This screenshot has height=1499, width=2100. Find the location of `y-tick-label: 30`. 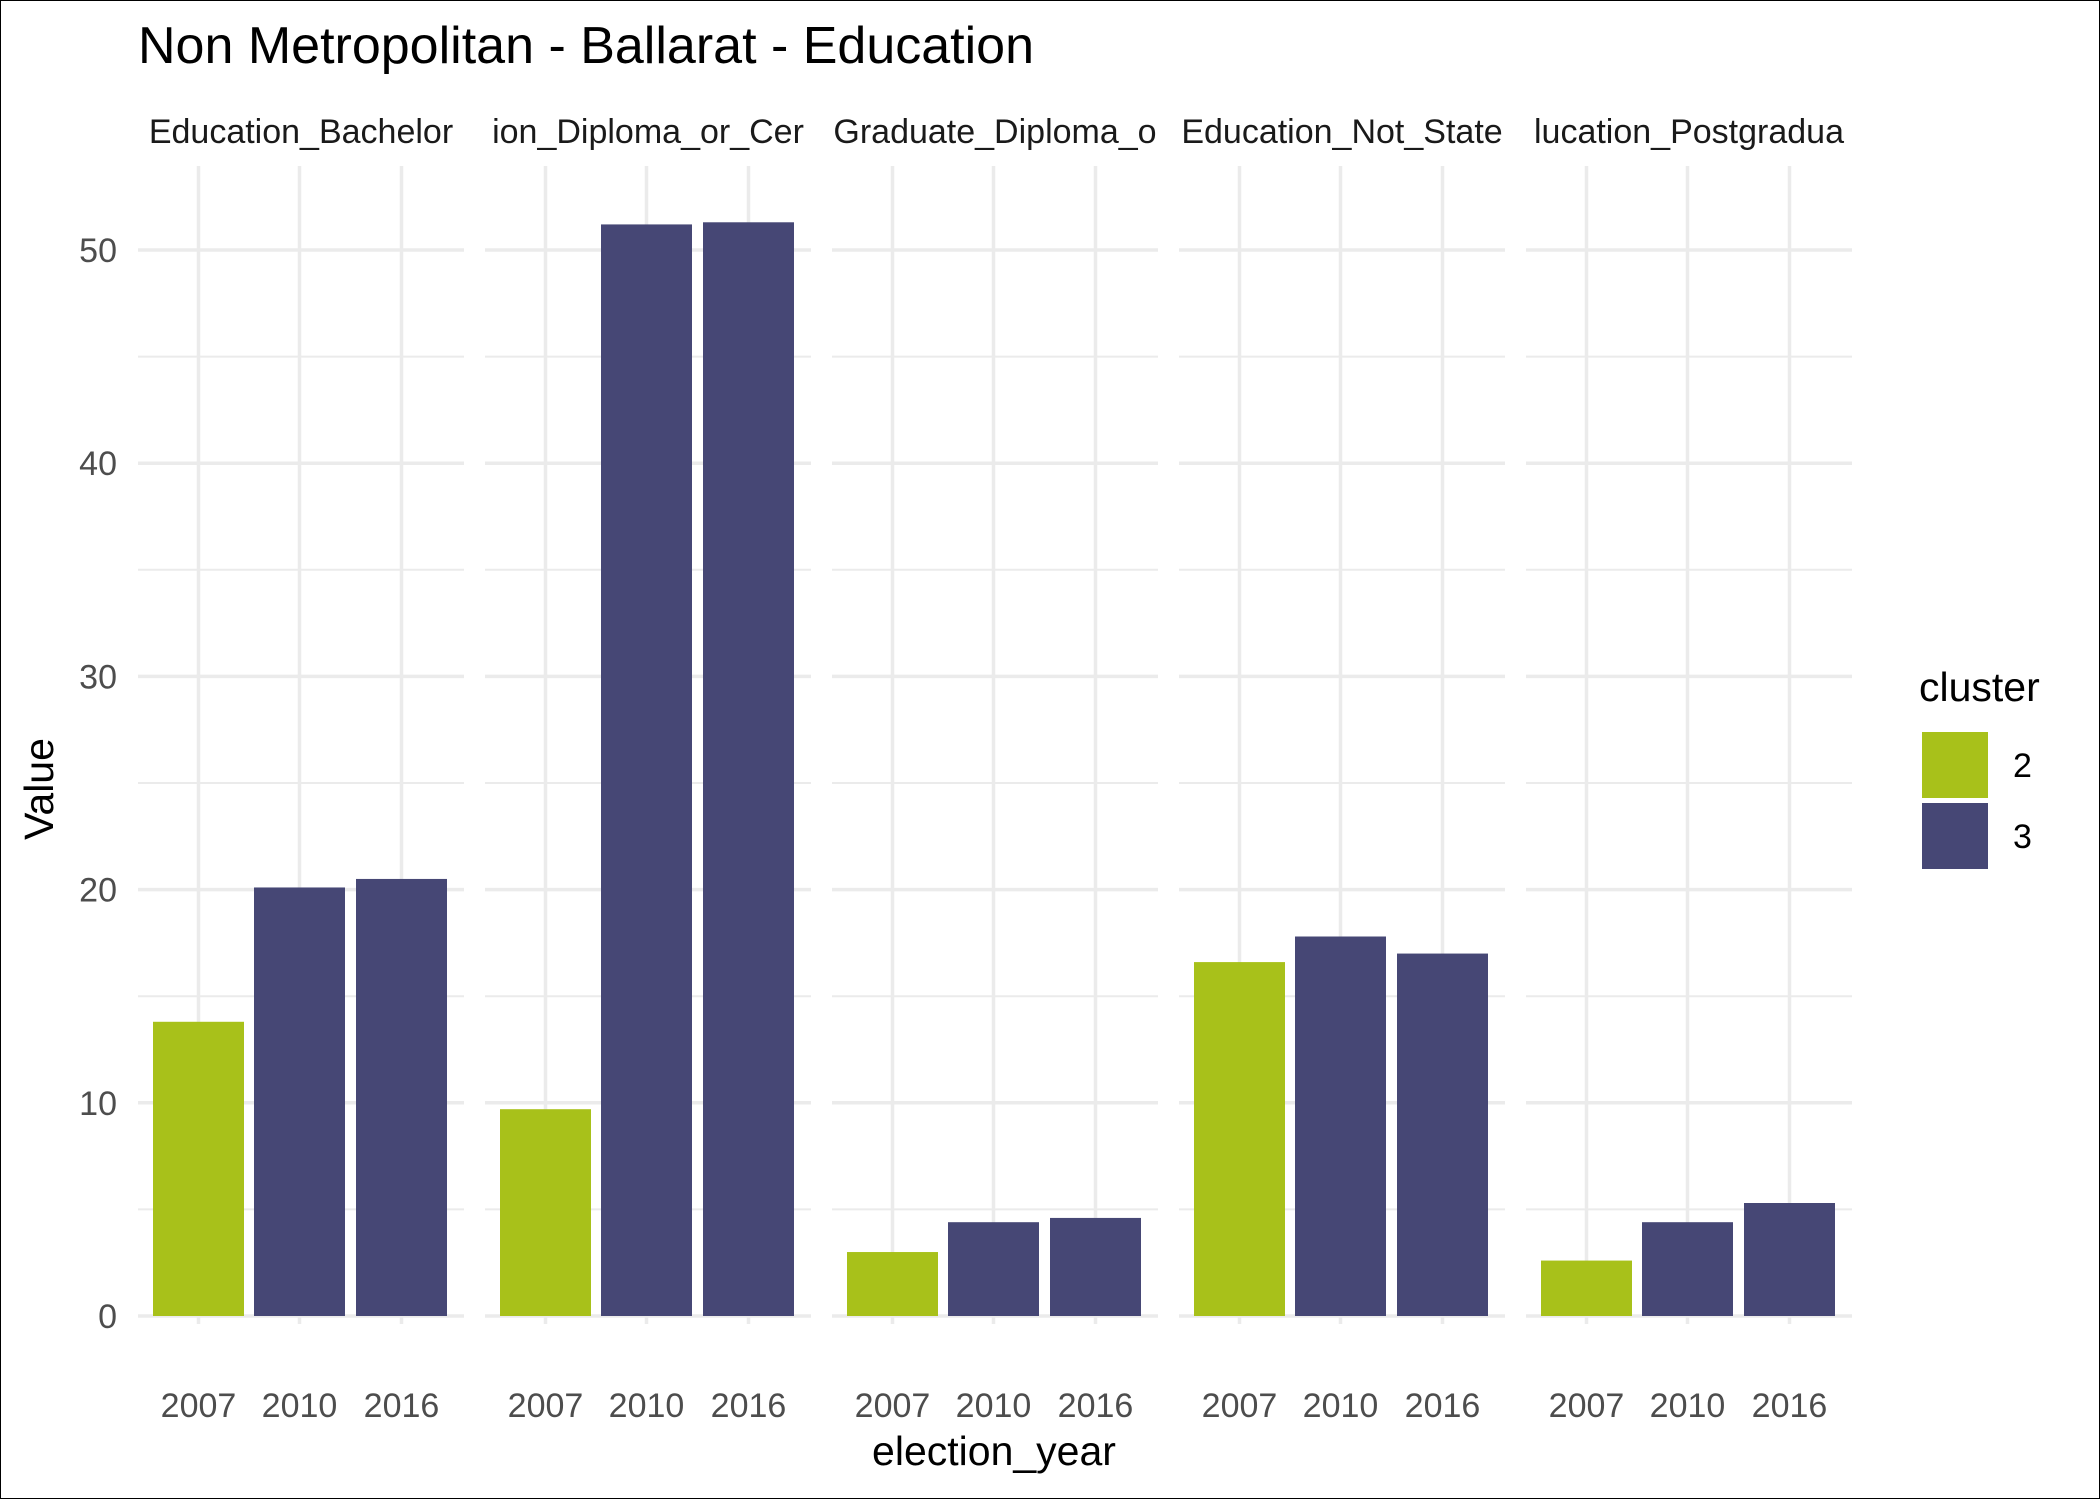

y-tick-label: 30 is located at coordinates (98, 677).